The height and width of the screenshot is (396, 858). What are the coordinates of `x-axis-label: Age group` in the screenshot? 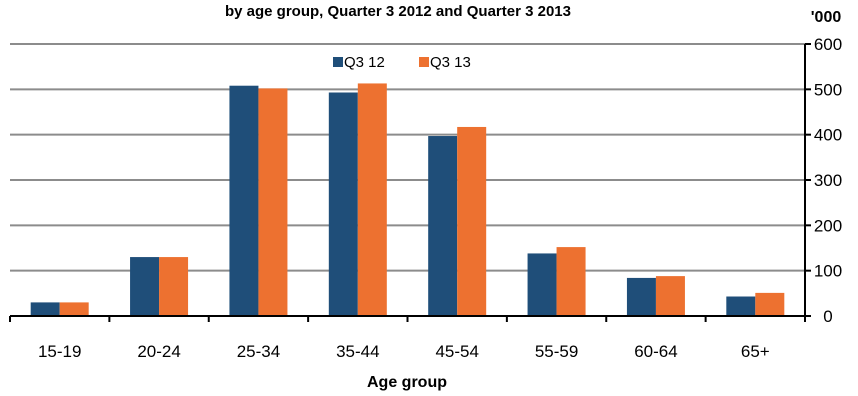 It's located at (407, 382).